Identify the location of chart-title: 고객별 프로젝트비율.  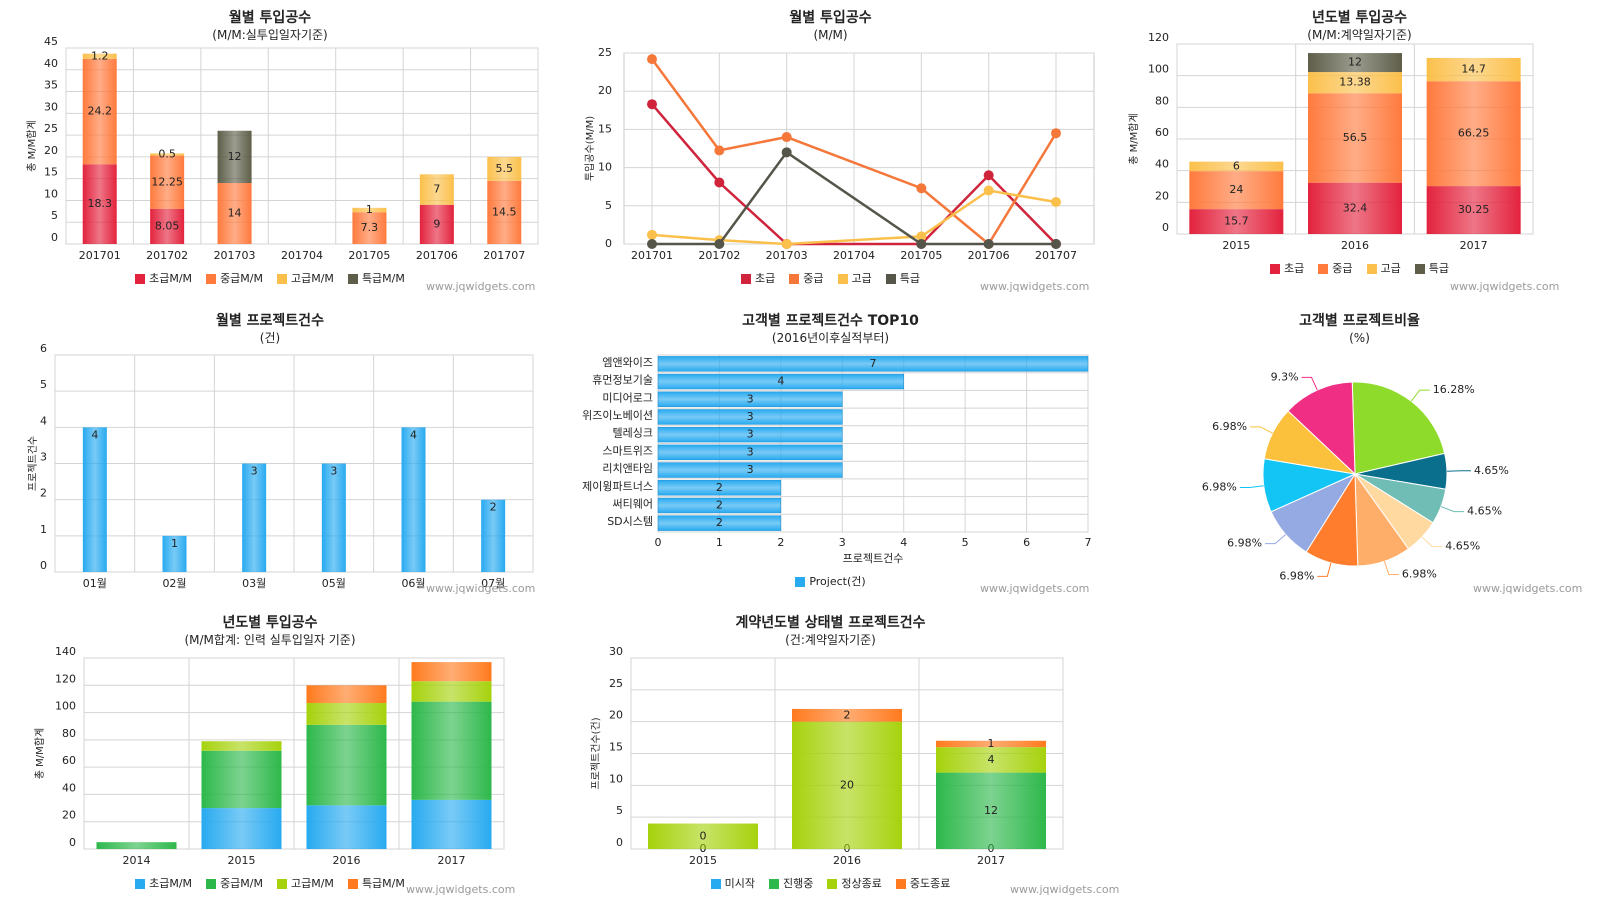
(1359, 321).